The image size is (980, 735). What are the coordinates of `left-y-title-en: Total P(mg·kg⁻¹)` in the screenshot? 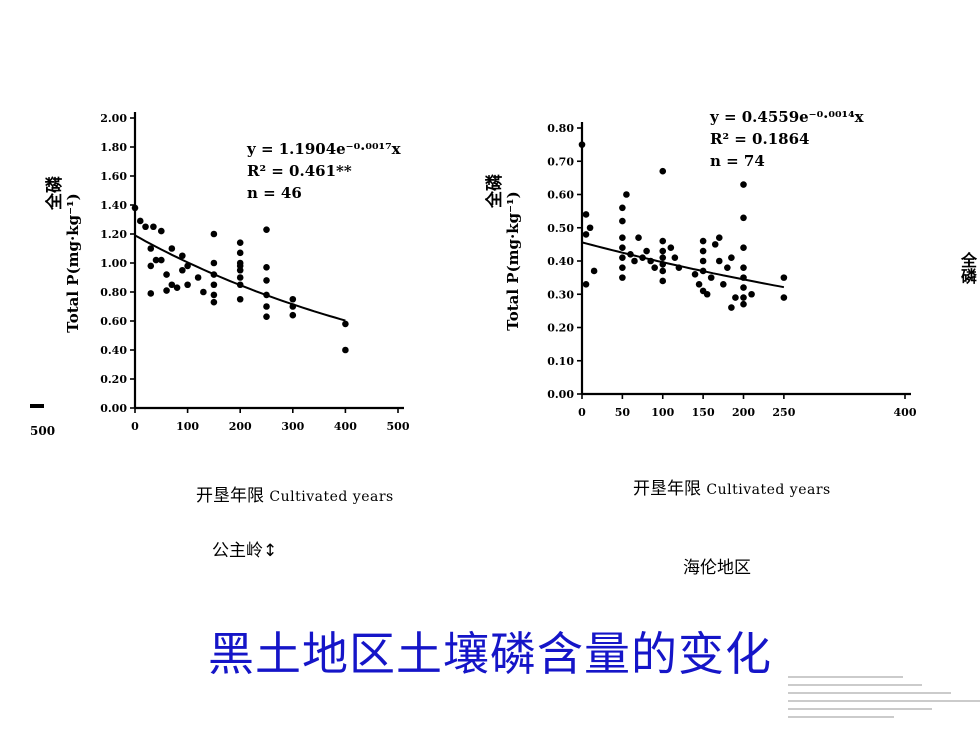 It's located at (73, 262).